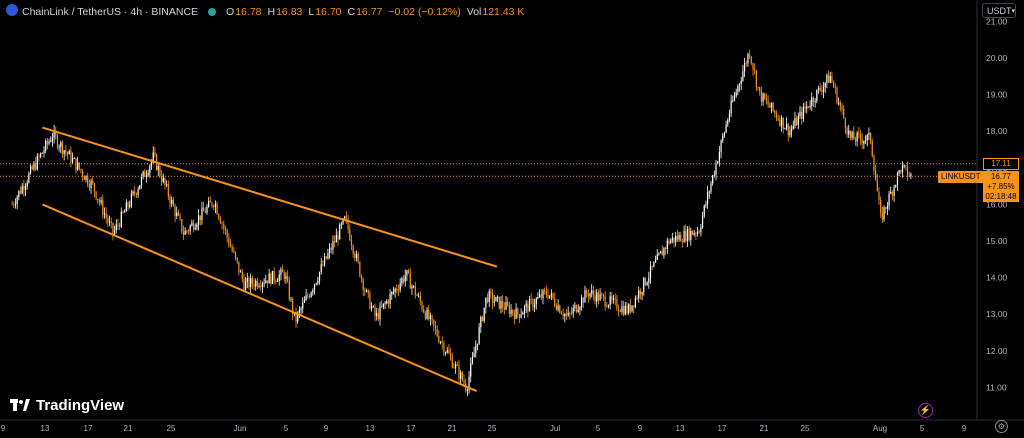  What do you see at coordinates (311, 12) in the screenshot?
I see `ohlc-key: L` at bounding box center [311, 12].